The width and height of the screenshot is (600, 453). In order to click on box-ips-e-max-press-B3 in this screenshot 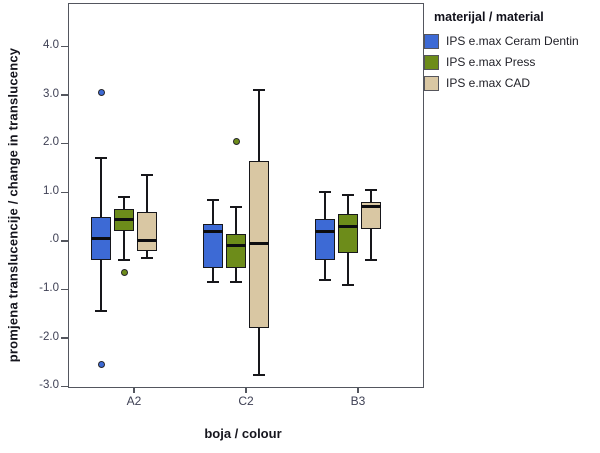, I will do `click(348, 234)`.